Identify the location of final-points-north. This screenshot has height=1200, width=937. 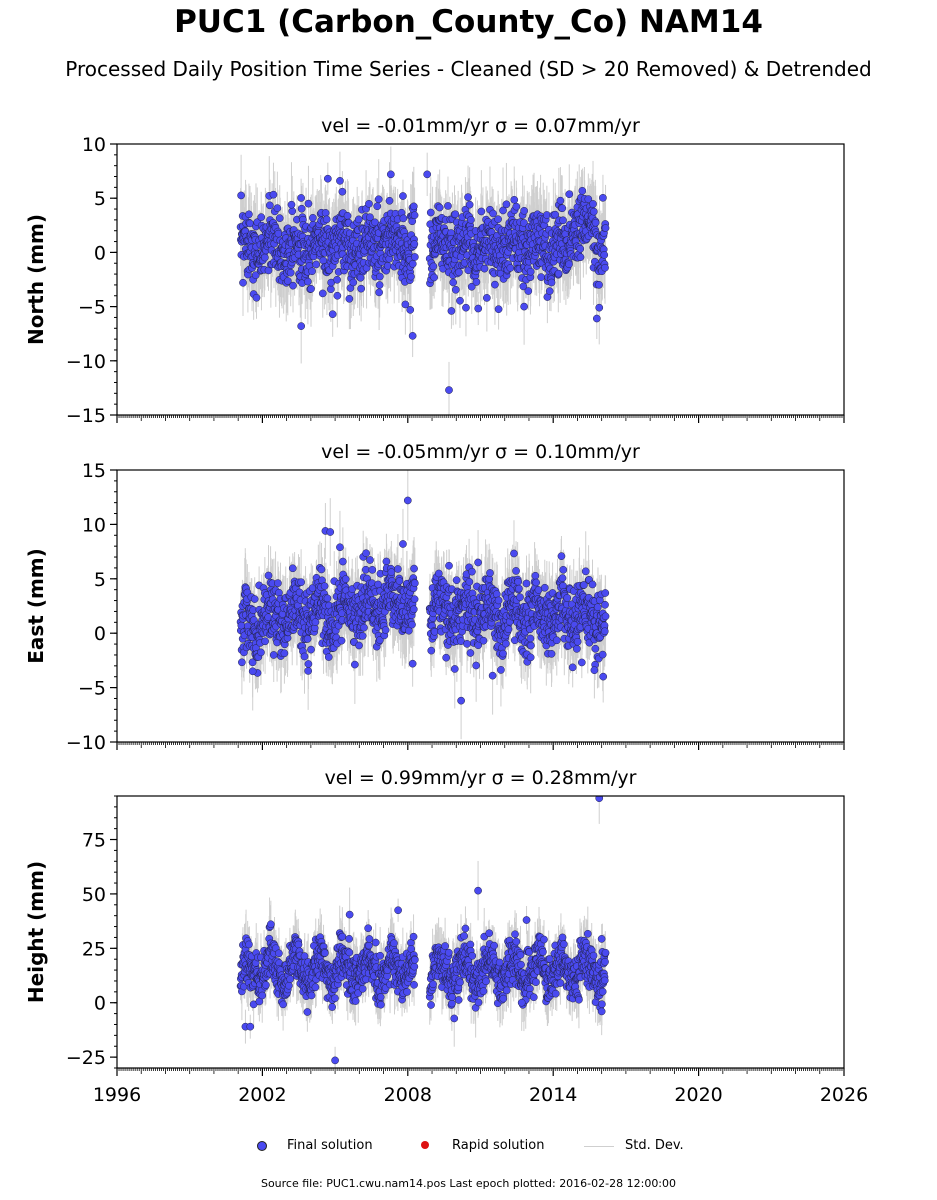
(423, 282).